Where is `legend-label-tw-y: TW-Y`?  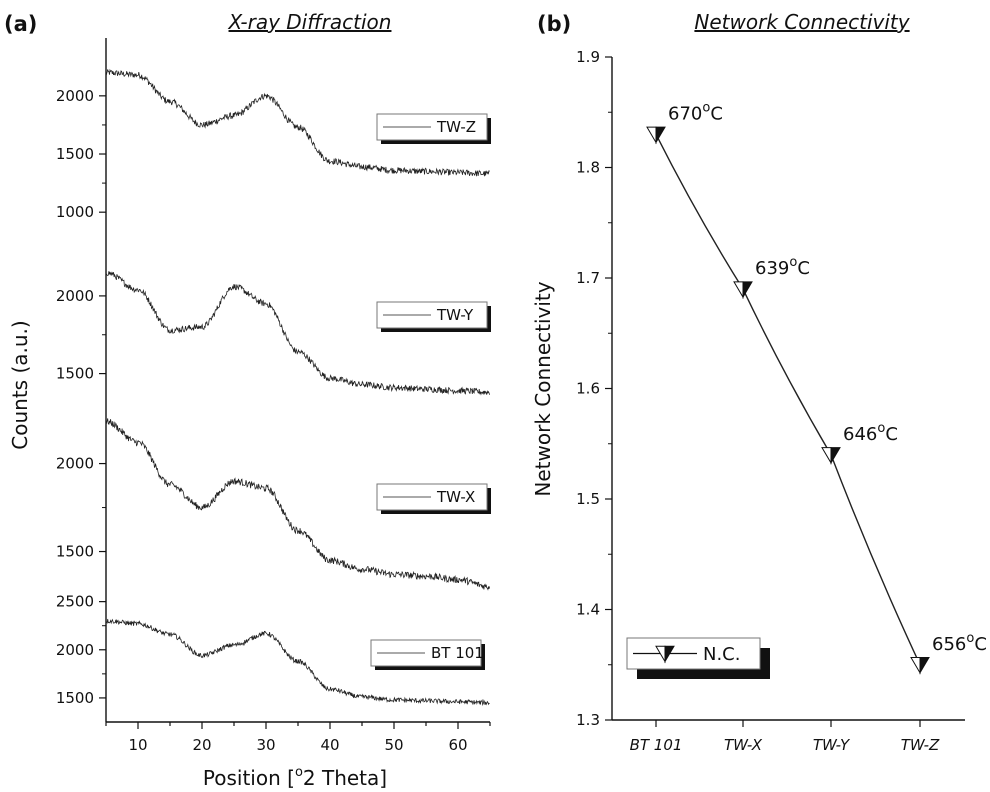
legend-label-tw-y: TW-Y is located at coordinates (455, 315).